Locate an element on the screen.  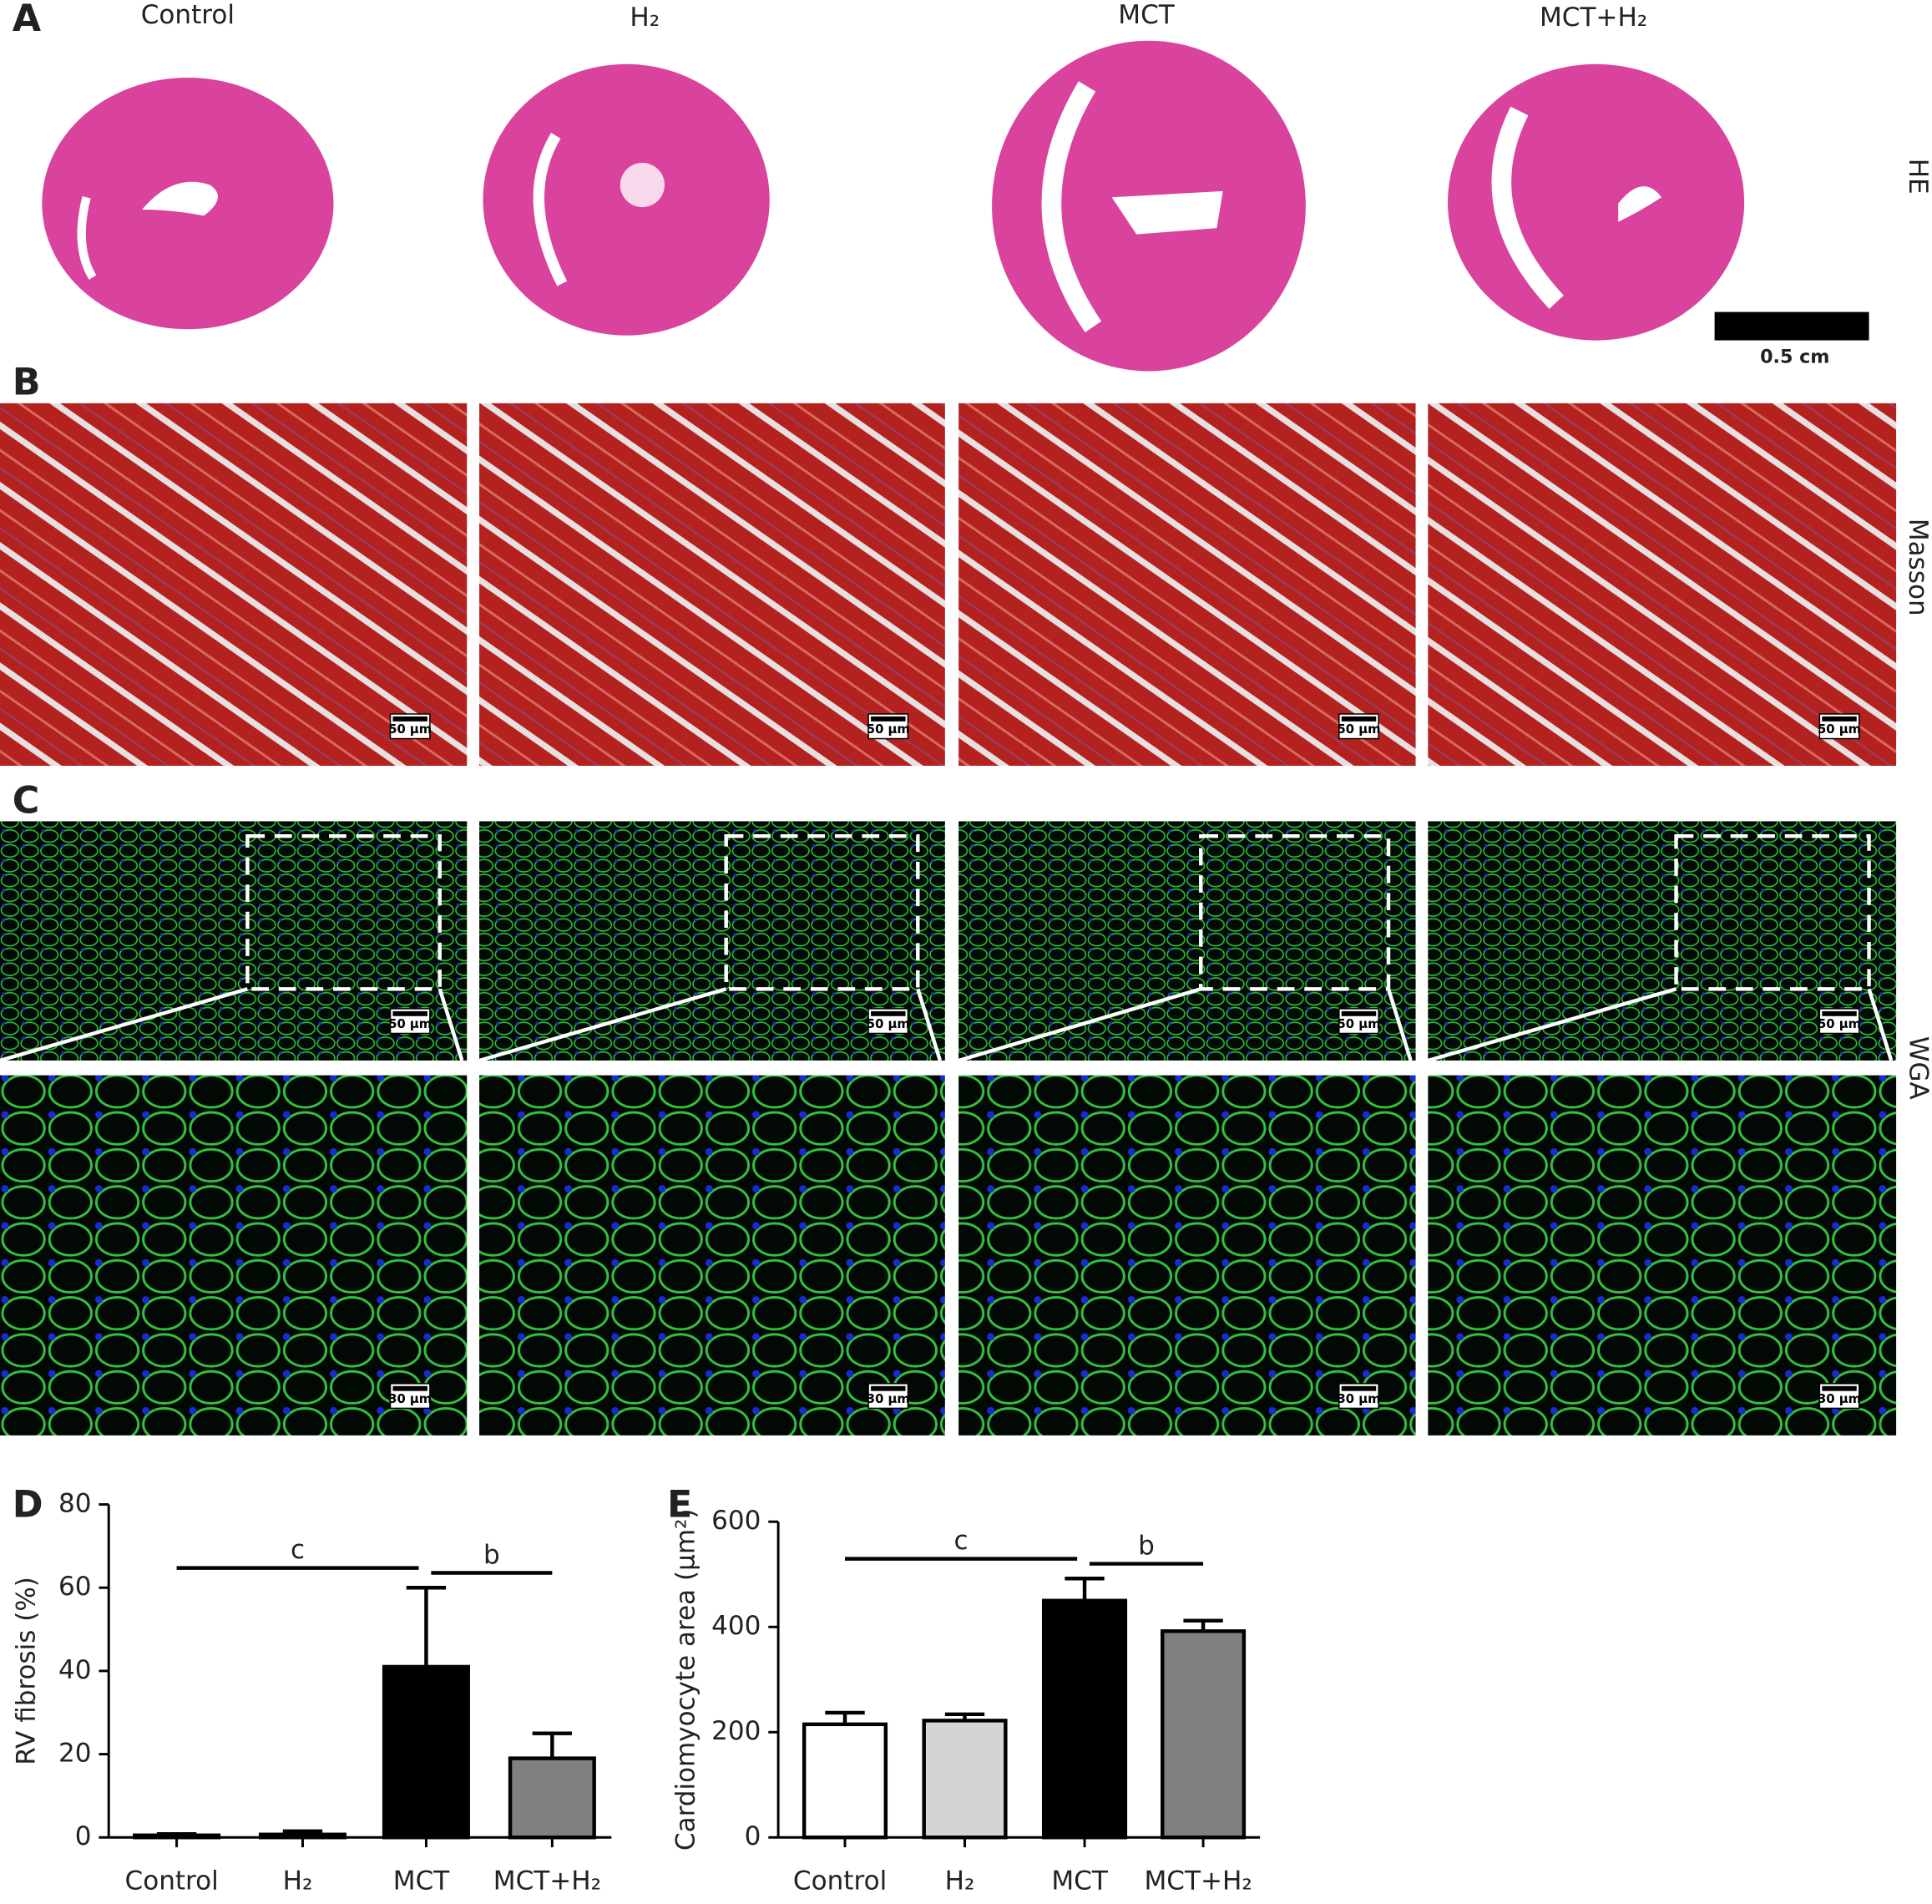
y-tick-label: 600 is located at coordinates (736, 1521).